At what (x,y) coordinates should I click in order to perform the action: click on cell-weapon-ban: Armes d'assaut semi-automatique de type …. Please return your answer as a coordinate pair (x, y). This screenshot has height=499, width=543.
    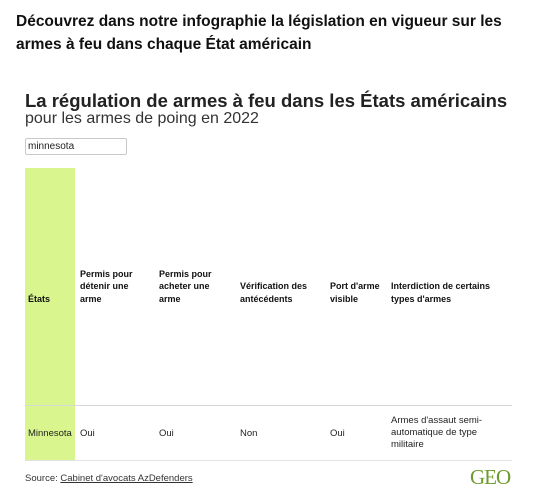
    Looking at the image, I should click on (437, 432).